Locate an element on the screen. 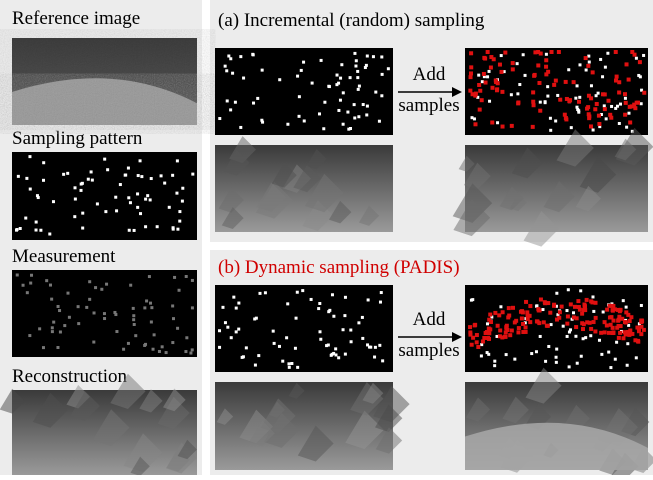 The height and width of the screenshot is (480, 653). label: Reconstruction is located at coordinates (70, 376).